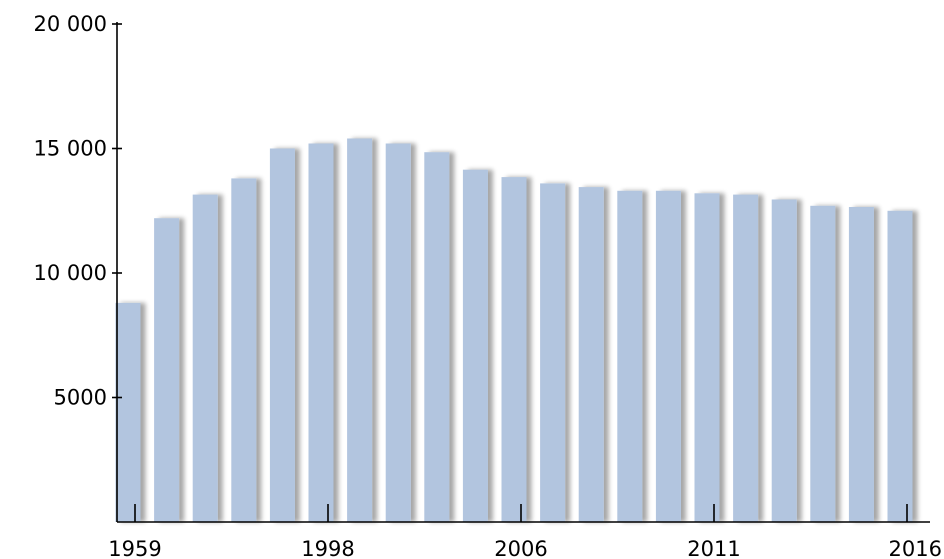 This screenshot has width=944, height=559. Describe the element at coordinates (915, 548) in the screenshot. I see `x-tick-label: 2016` at that location.